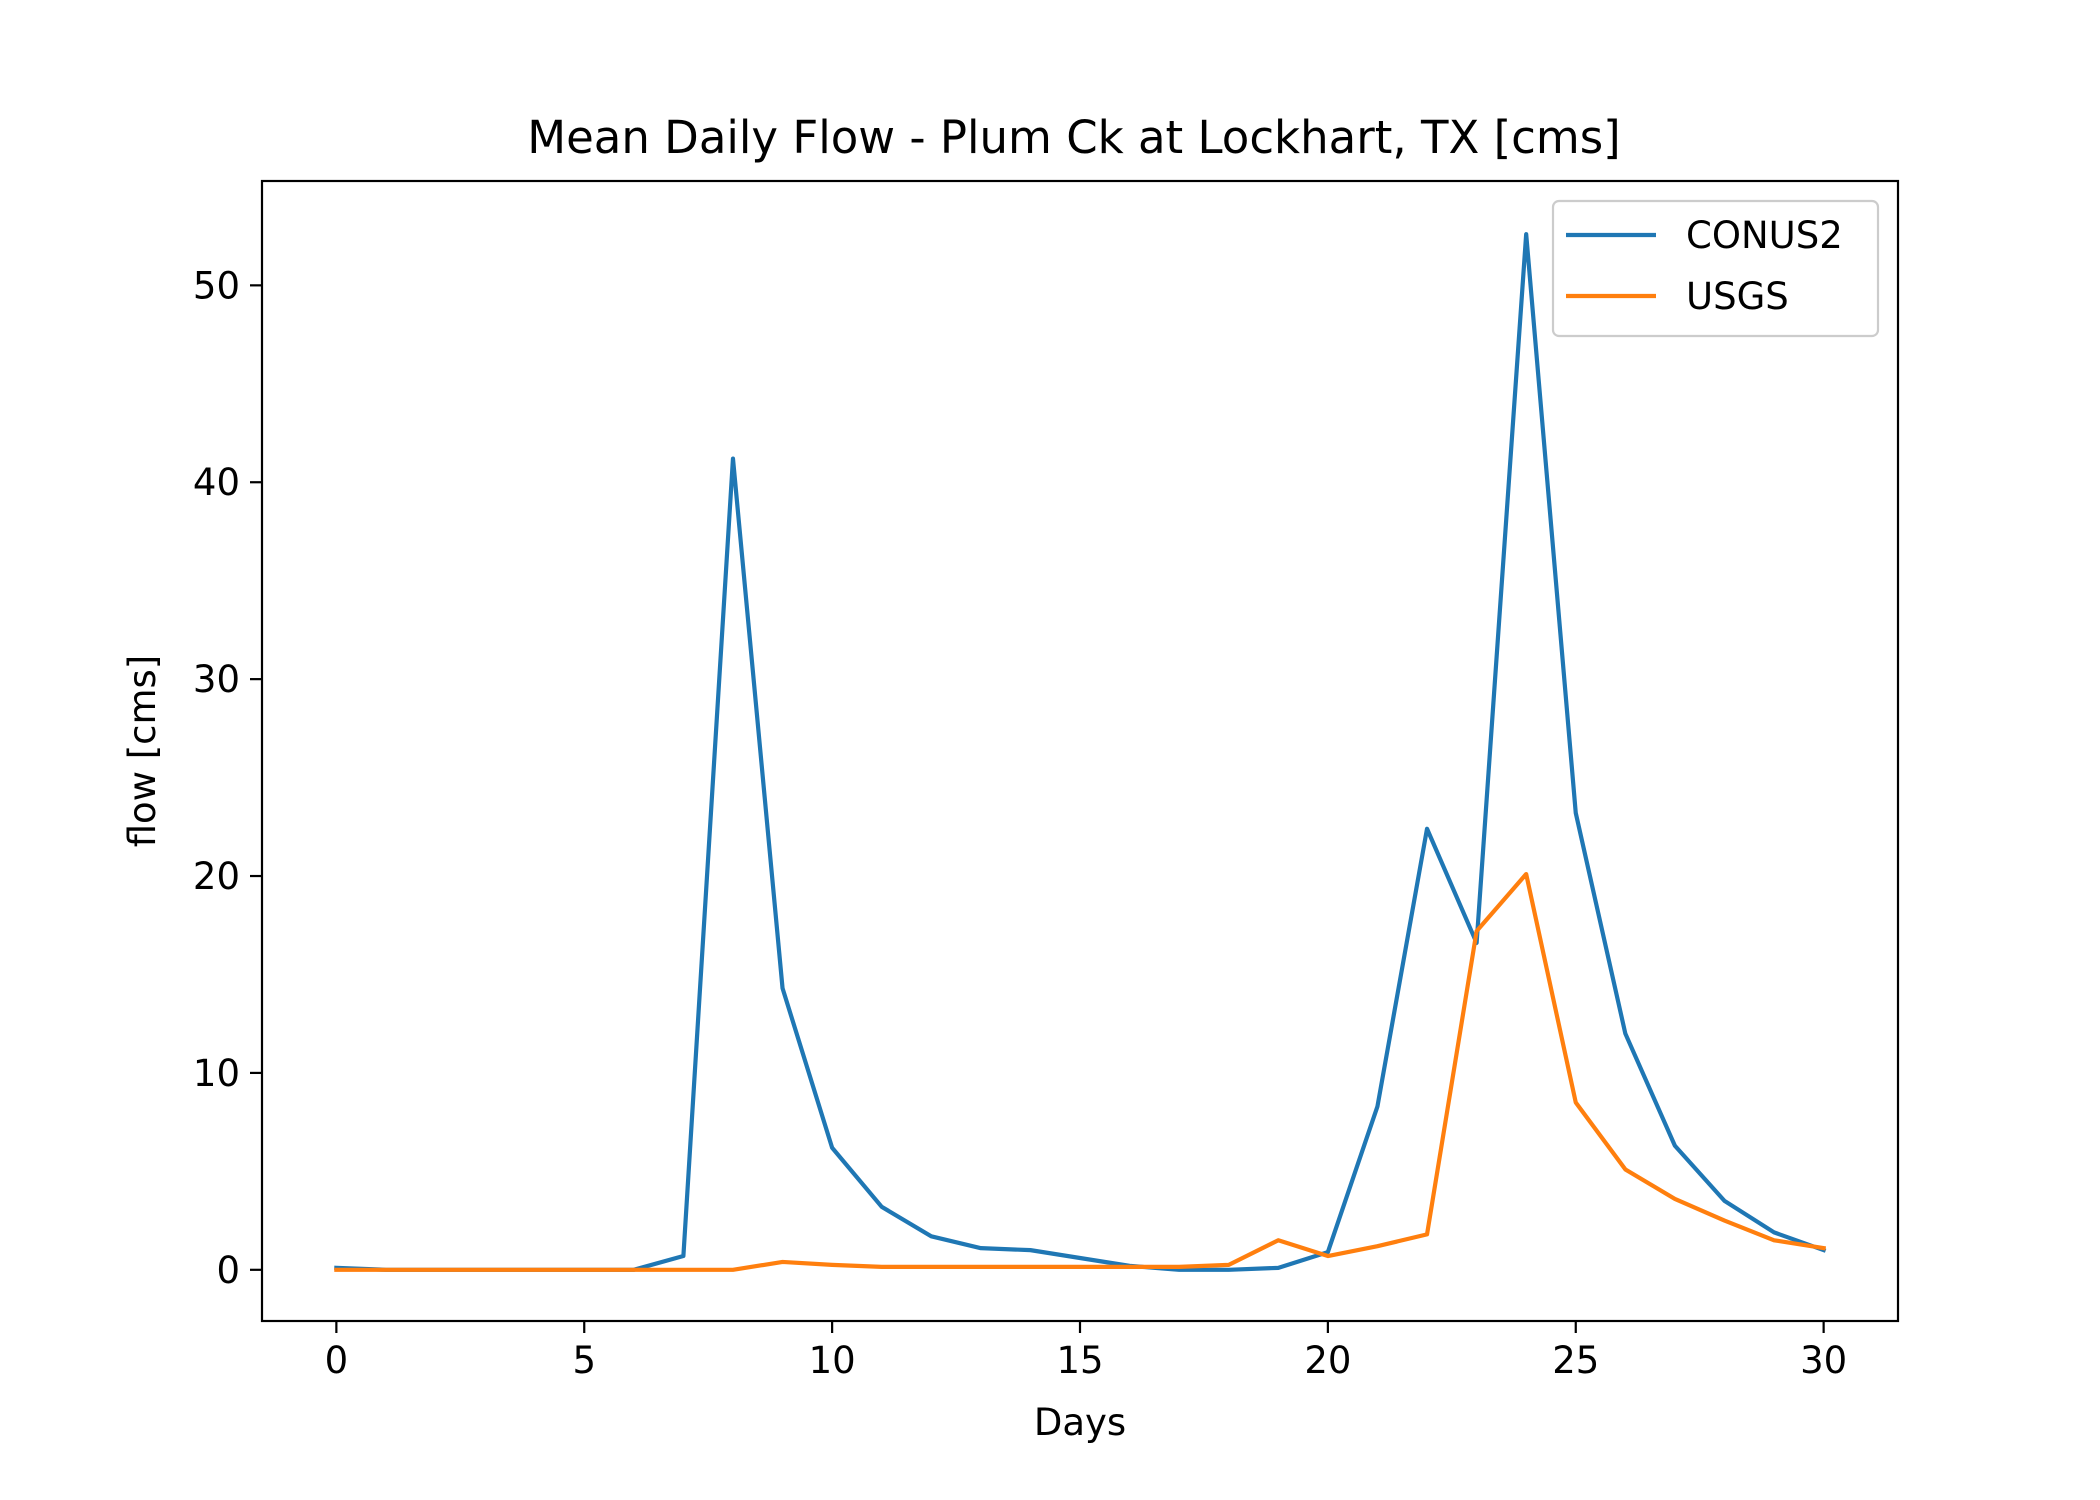 The image size is (2100, 1500). Describe the element at coordinates (228, 1270) in the screenshot. I see `y-tick-label: 0` at that location.